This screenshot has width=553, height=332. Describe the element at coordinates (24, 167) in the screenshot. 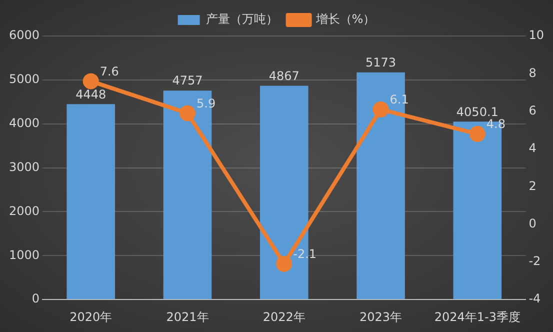

I see `y-tick-label: 3000` at that location.